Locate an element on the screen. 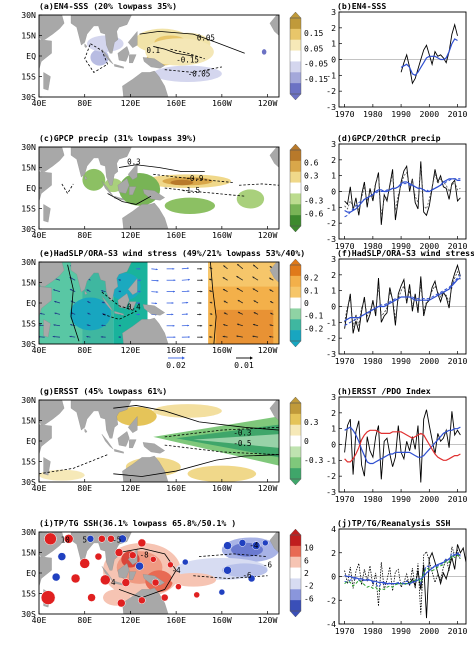 The image size is (474, 668). series-line-red is located at coordinates (402, 446).